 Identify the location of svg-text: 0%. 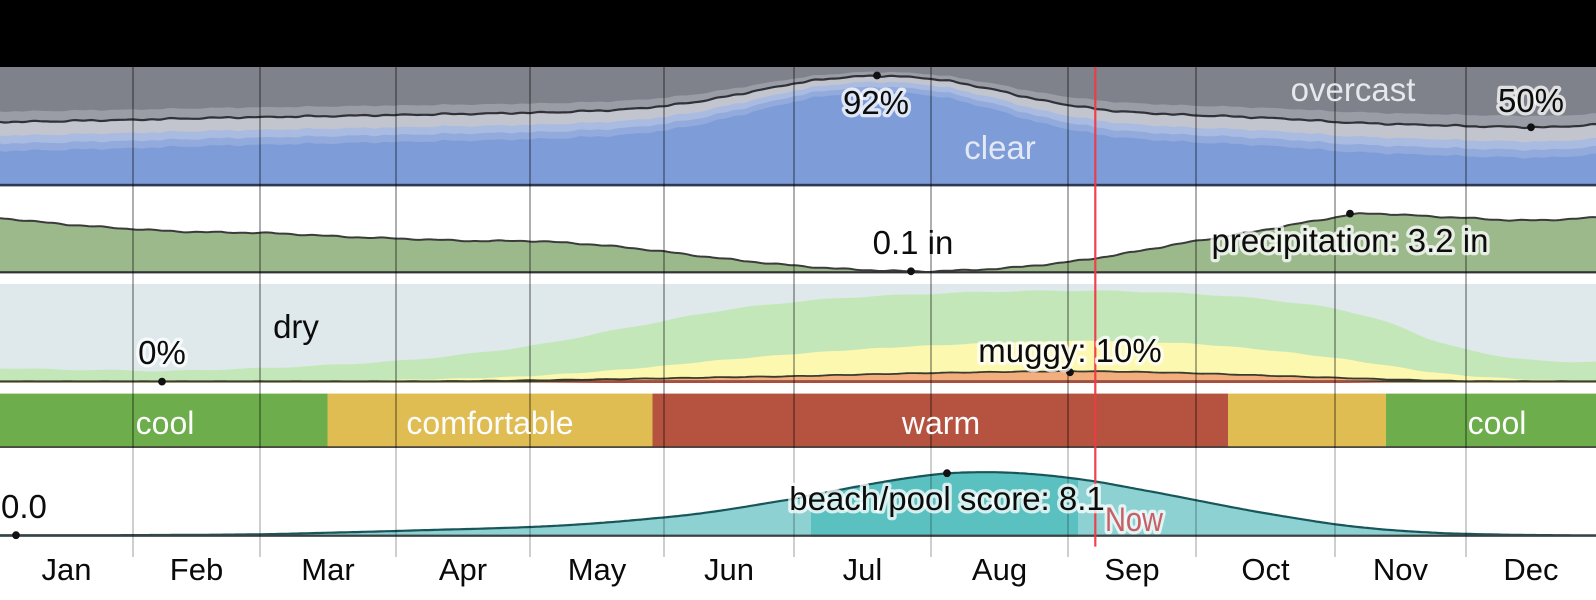
(162, 352).